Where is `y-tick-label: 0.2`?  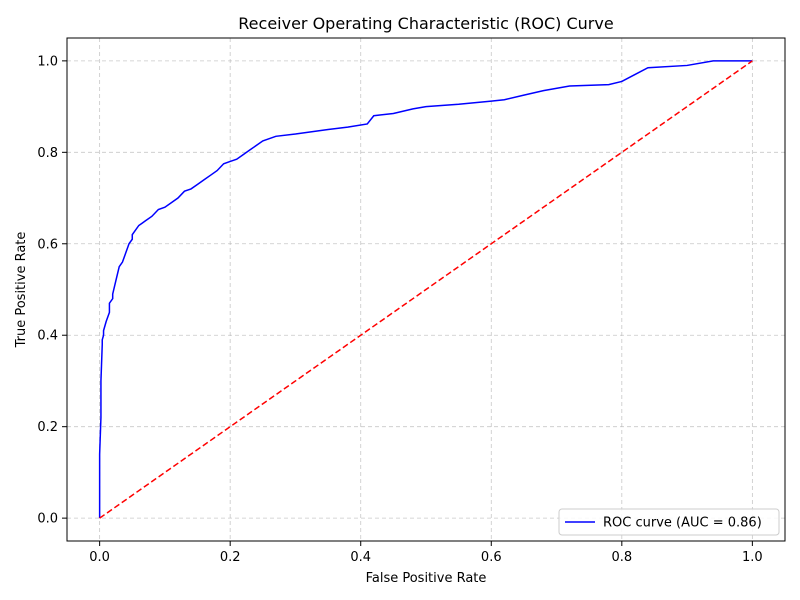
y-tick-label: 0.2 is located at coordinates (47, 427).